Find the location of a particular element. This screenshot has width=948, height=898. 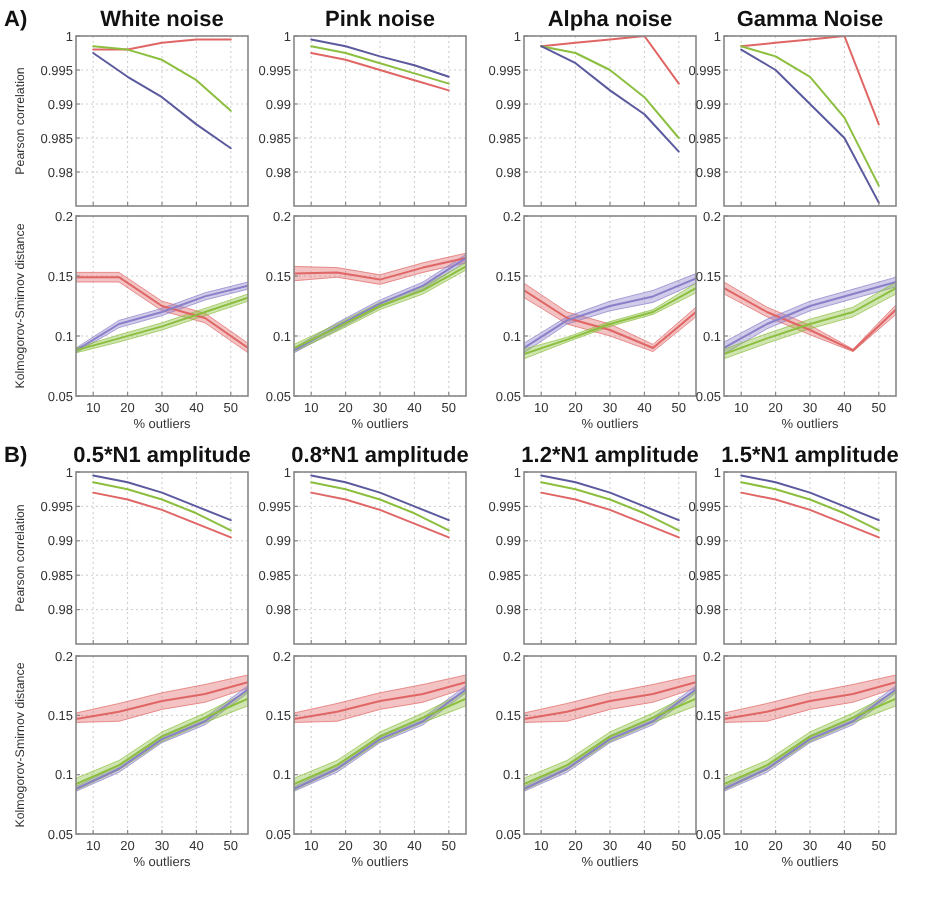

chart-title: 1.2*N1 amplitude is located at coordinates (610, 456).